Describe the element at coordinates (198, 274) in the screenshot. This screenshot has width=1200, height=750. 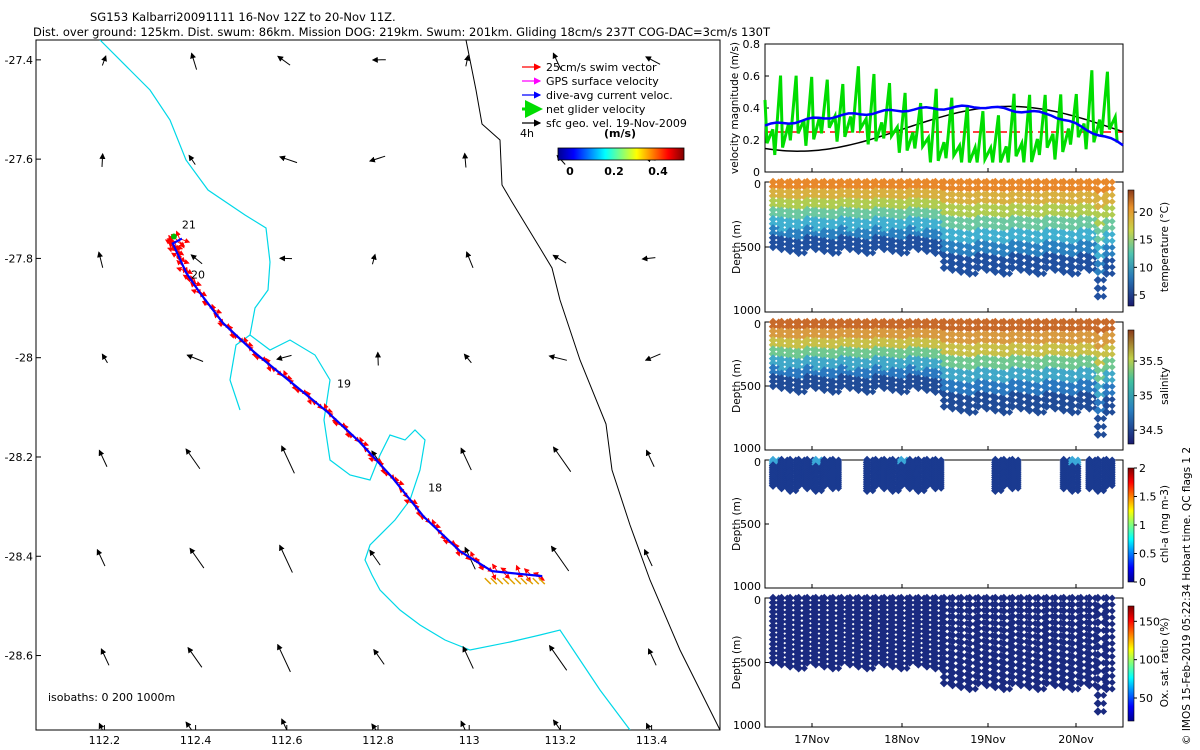
I see `day-label: 20` at that location.